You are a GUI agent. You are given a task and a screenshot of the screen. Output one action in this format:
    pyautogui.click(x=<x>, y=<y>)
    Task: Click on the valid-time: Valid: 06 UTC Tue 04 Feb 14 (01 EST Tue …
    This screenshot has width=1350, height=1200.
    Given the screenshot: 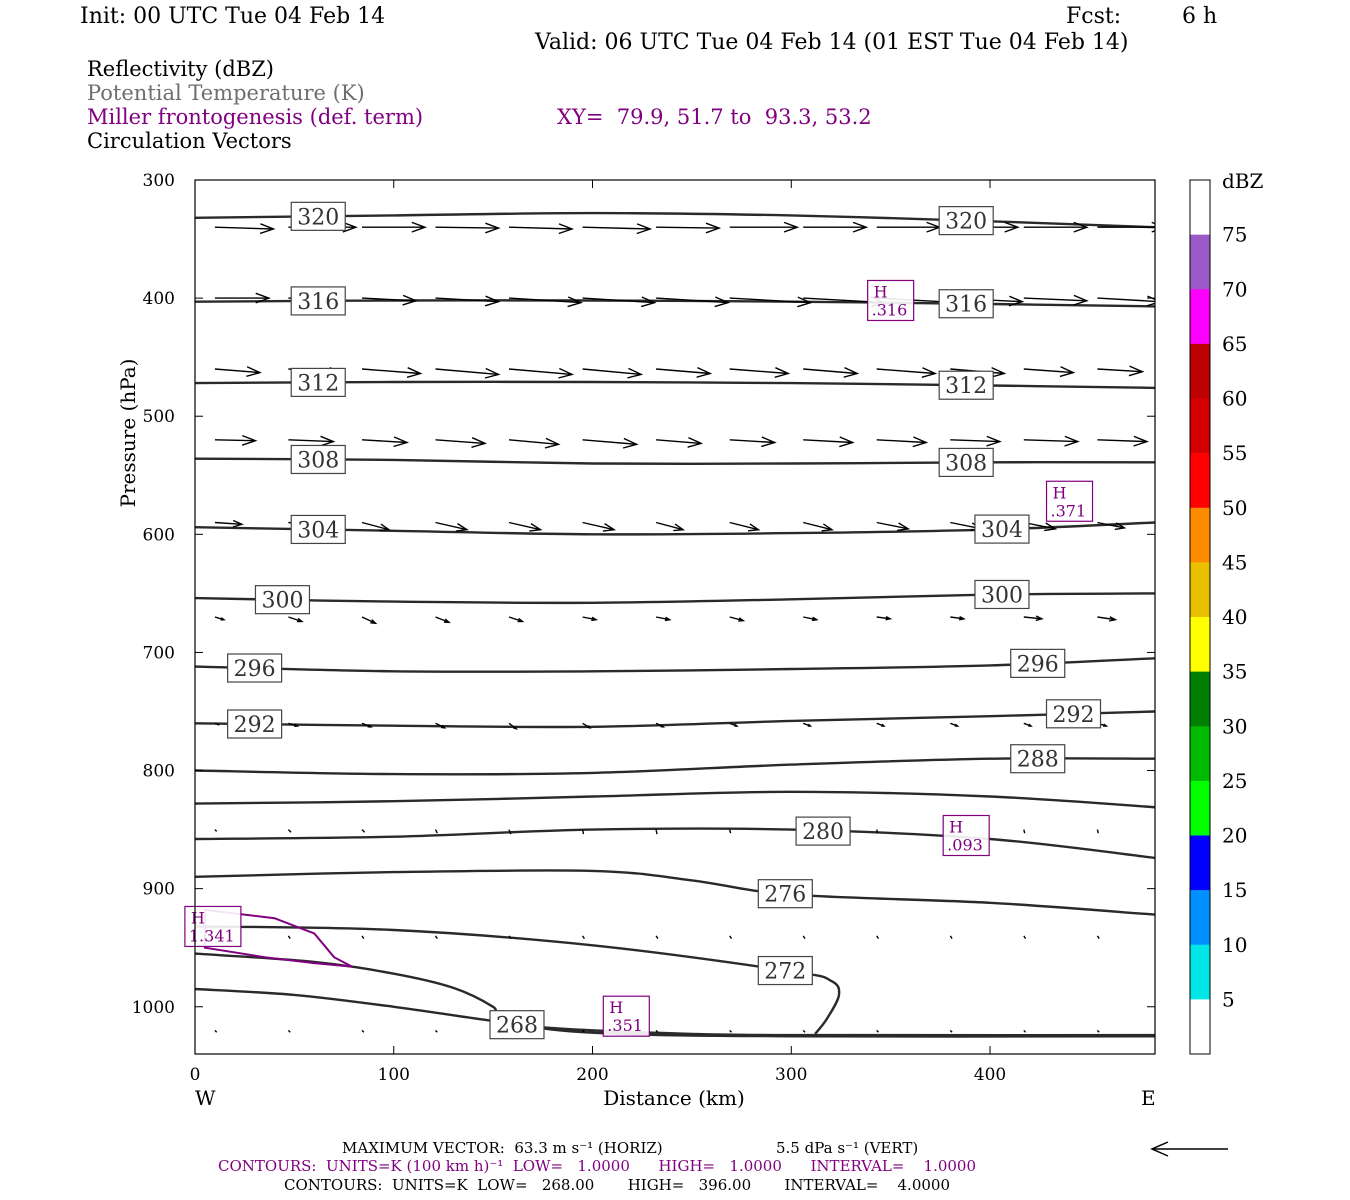 What is the action you would take?
    pyautogui.click(x=832, y=42)
    